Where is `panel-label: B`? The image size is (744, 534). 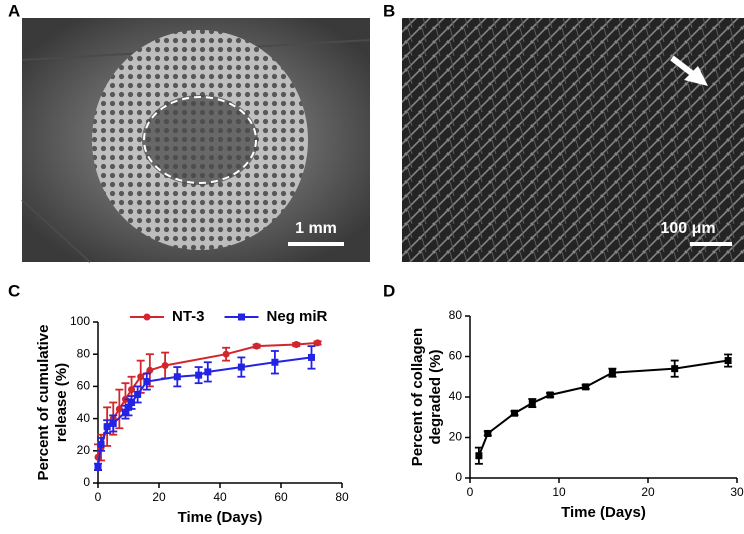 panel-label: B is located at coordinates (389, 10).